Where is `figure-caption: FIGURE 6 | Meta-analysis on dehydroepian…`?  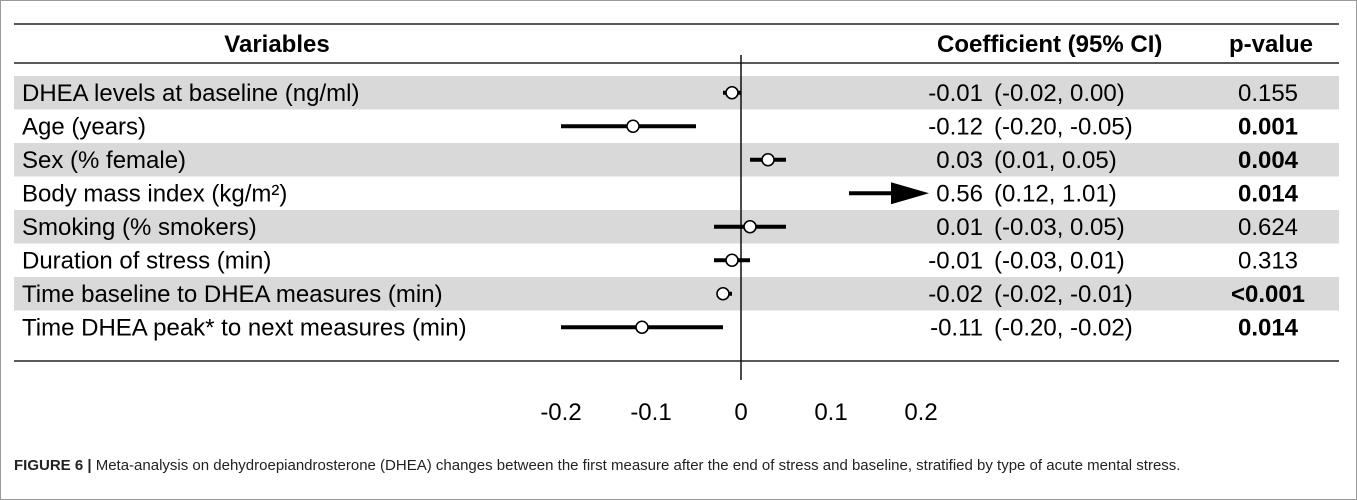 figure-caption: FIGURE 6 | Meta-analysis on dehydroepian… is located at coordinates (674, 465).